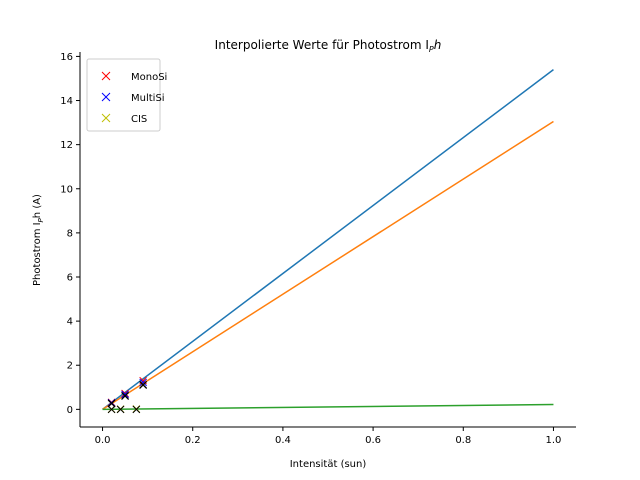 The height and width of the screenshot is (480, 640). I want to click on y-axis-label: Photostrom IPh (A), so click(38, 240).